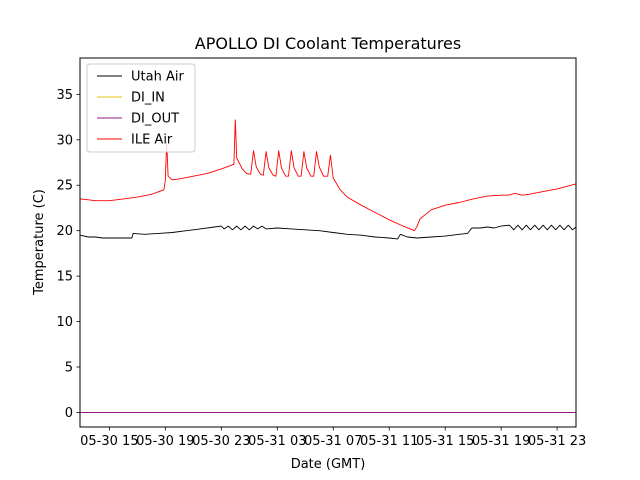  I want to click on x-tick-label: 05-31 11, so click(389, 441).